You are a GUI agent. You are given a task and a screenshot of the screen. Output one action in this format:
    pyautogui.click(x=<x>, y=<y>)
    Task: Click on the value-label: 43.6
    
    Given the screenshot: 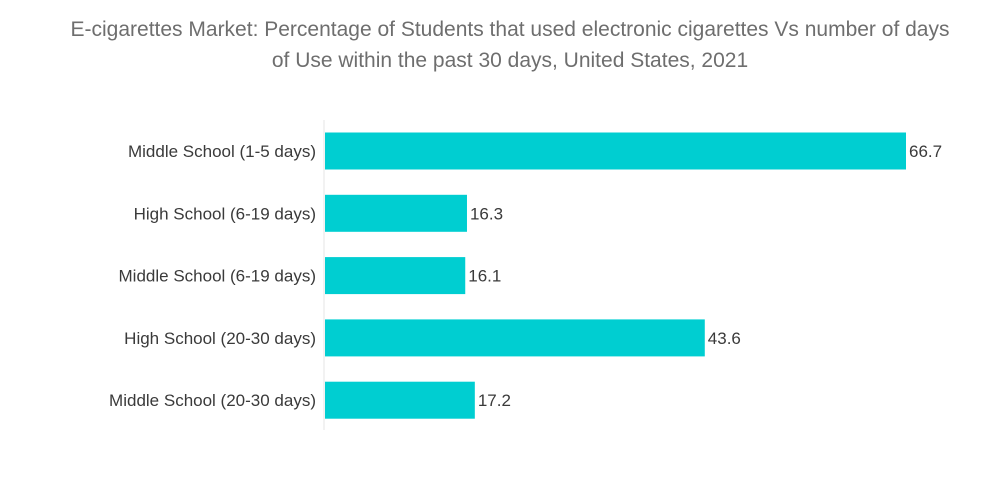 What is the action you would take?
    pyautogui.click(x=724, y=338)
    